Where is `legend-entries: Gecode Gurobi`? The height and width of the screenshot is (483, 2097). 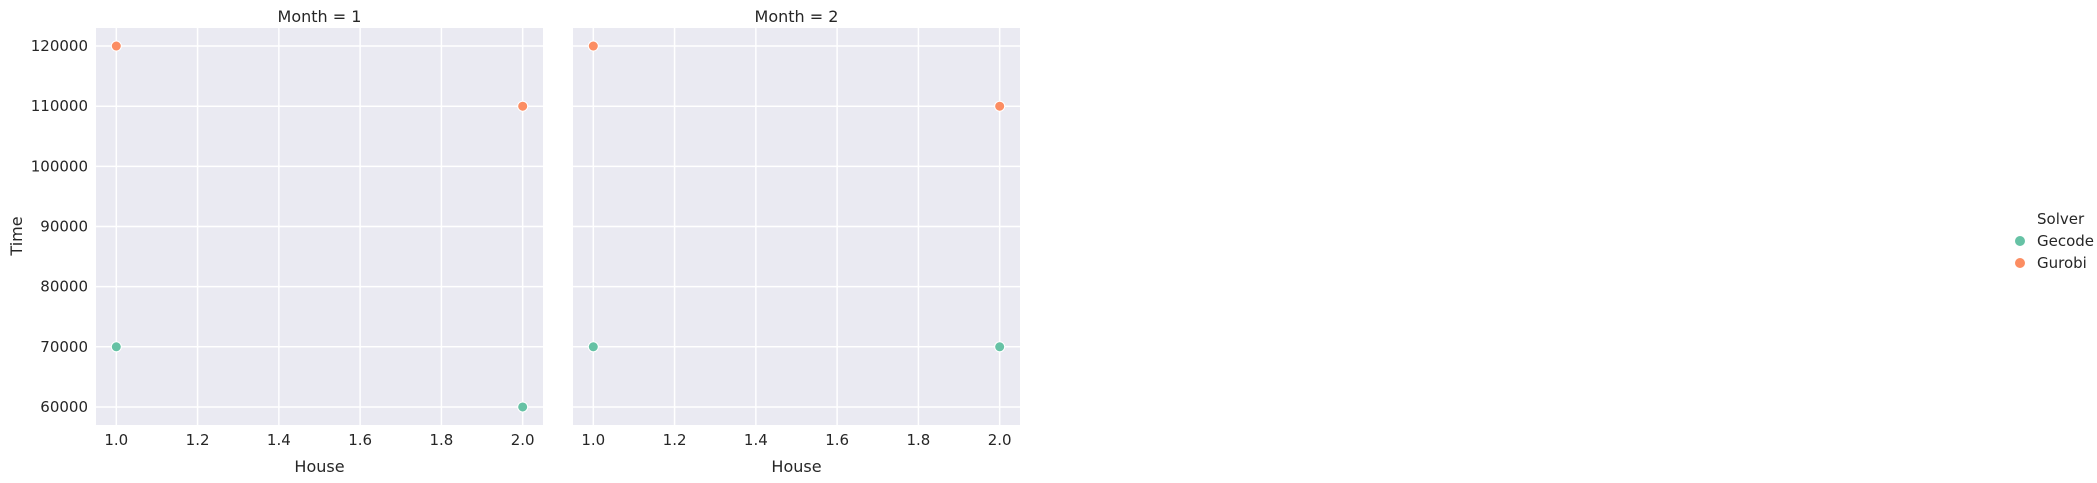
legend-entries: Gecode Gurobi is located at coordinates (2054, 252).